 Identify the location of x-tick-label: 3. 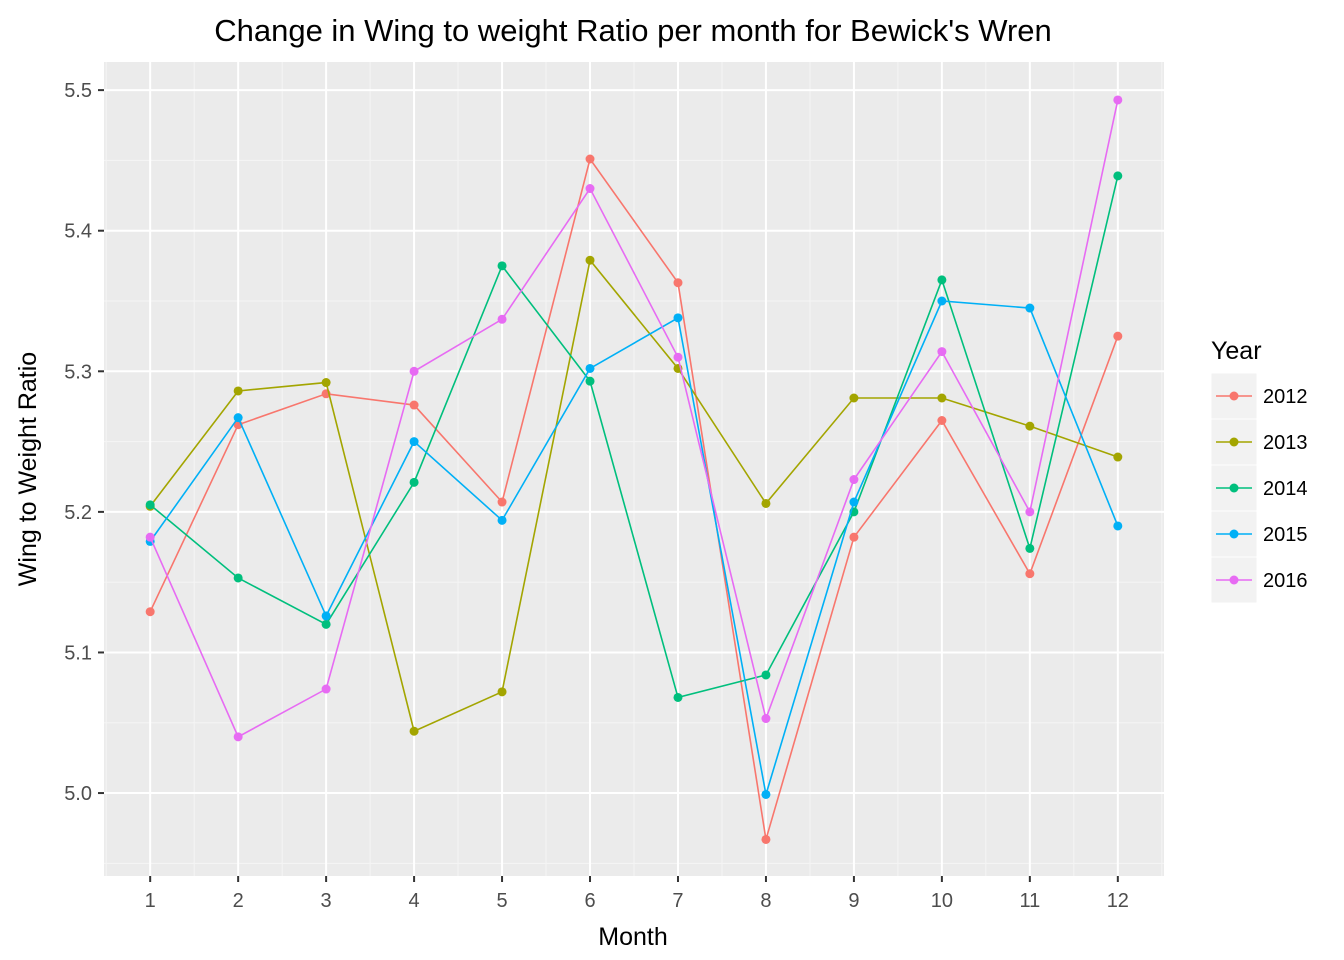
(326, 901).